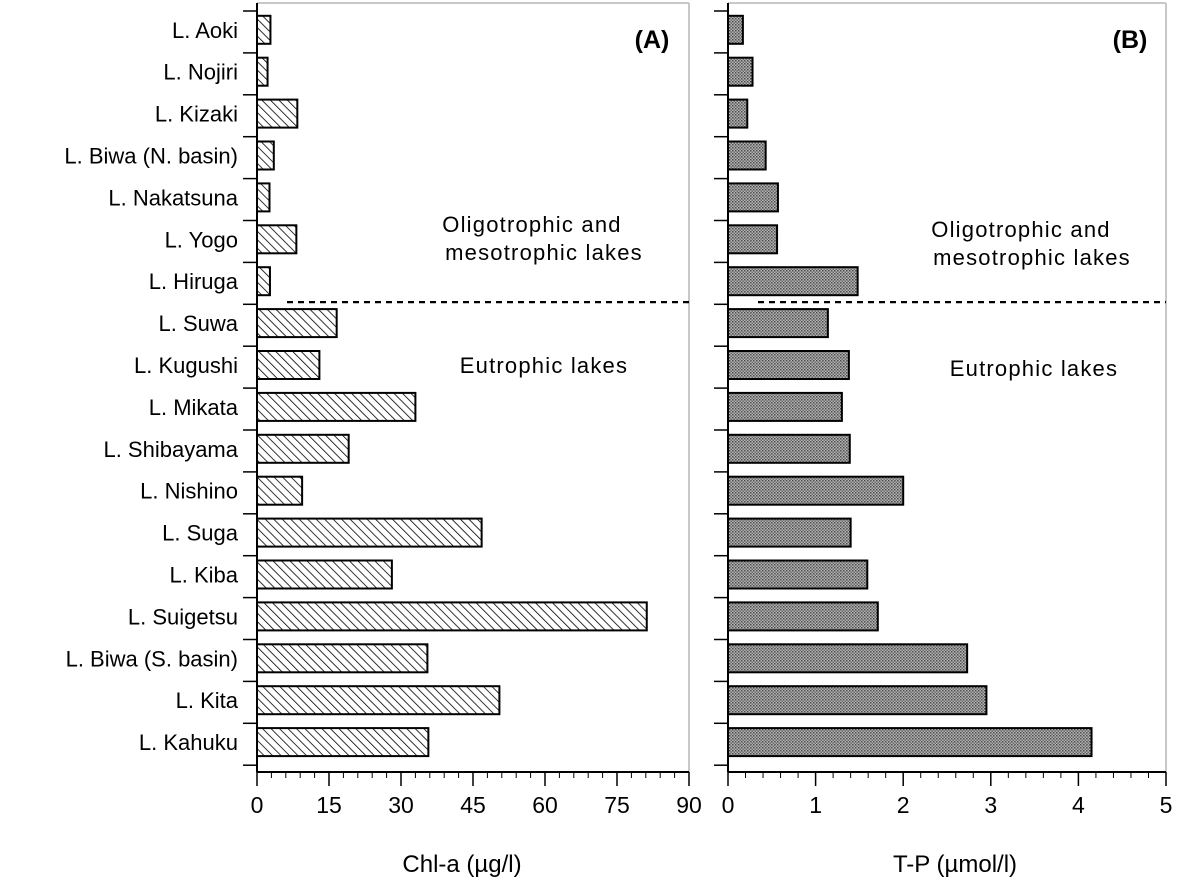 This screenshot has height=885, width=1181. Describe the element at coordinates (815, 805) in the screenshot. I see `x-tick-label: 1` at that location.